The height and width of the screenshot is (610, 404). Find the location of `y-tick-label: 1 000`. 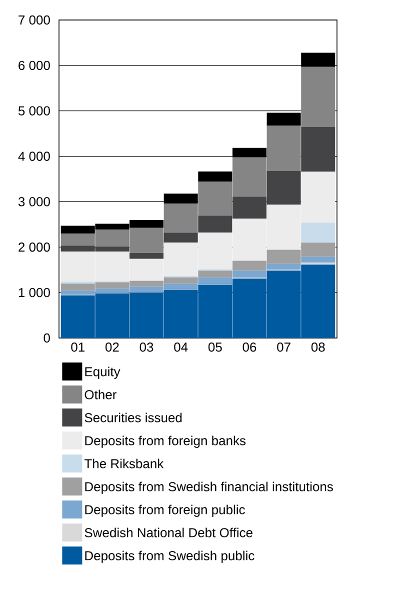

y-tick-label: 1 000 is located at coordinates (34, 293).